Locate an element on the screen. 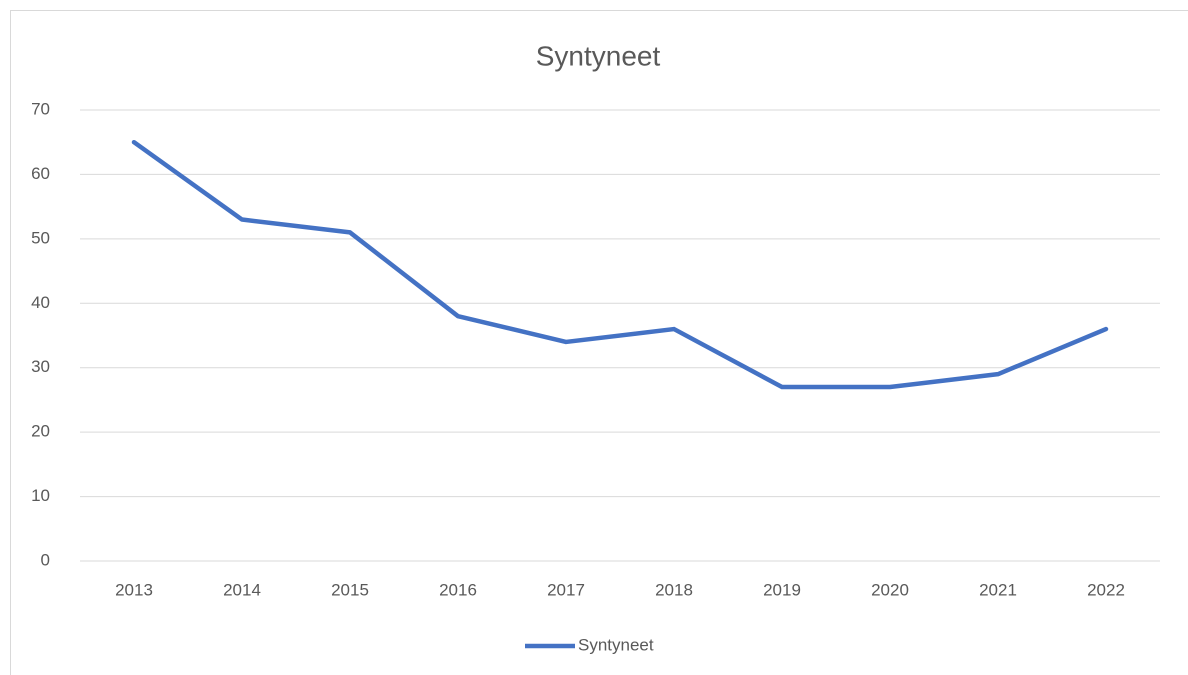 This screenshot has height=675, width=1188. x-tick-label: 2015 is located at coordinates (350, 589).